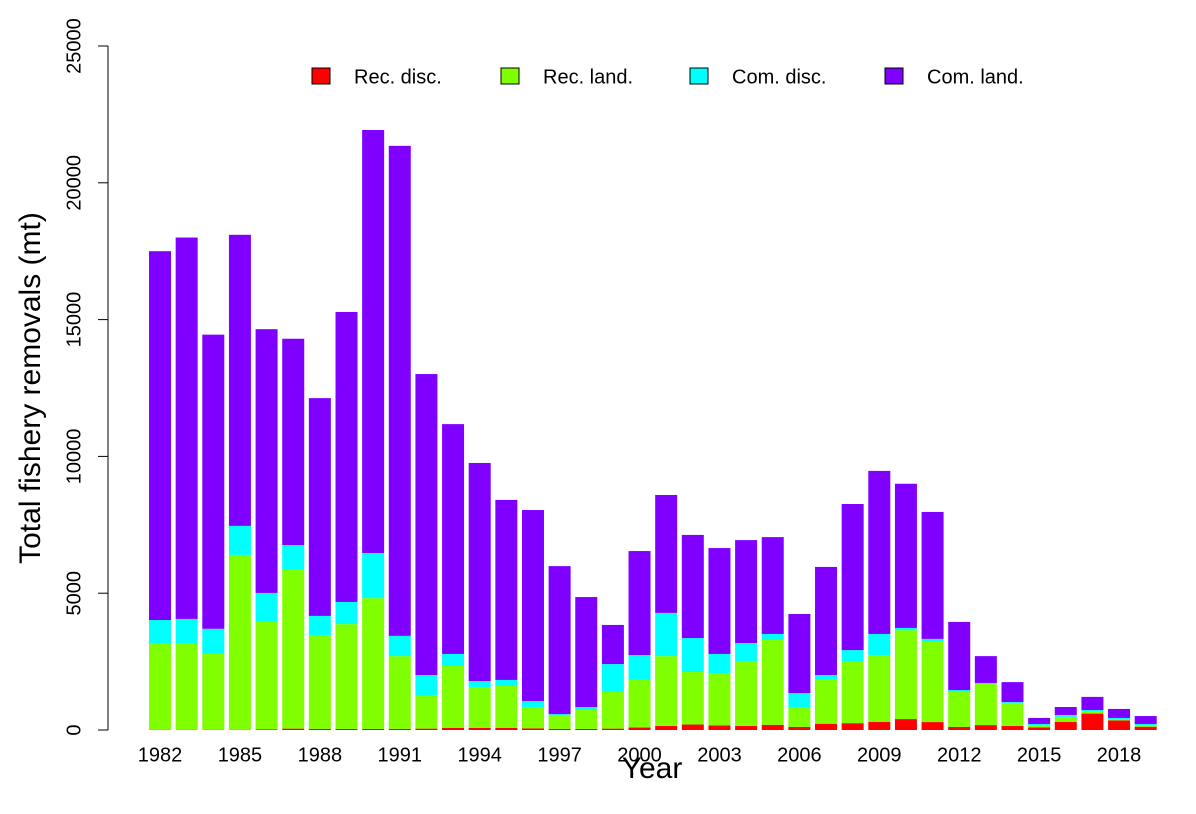  Describe the element at coordinates (559, 755) in the screenshot. I see `x-tick-label: 1997` at that location.